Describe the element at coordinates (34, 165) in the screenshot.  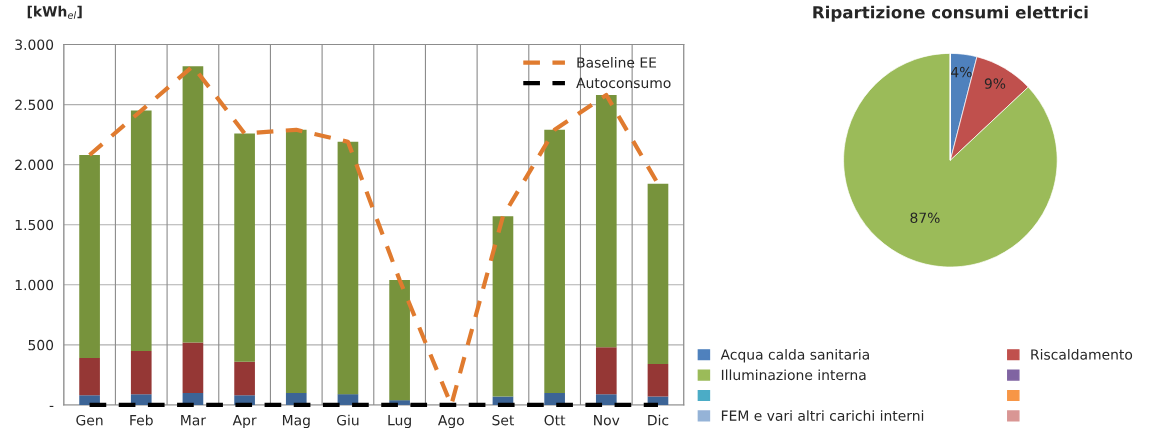
I see `y-tick-label: 2.000` at that location.